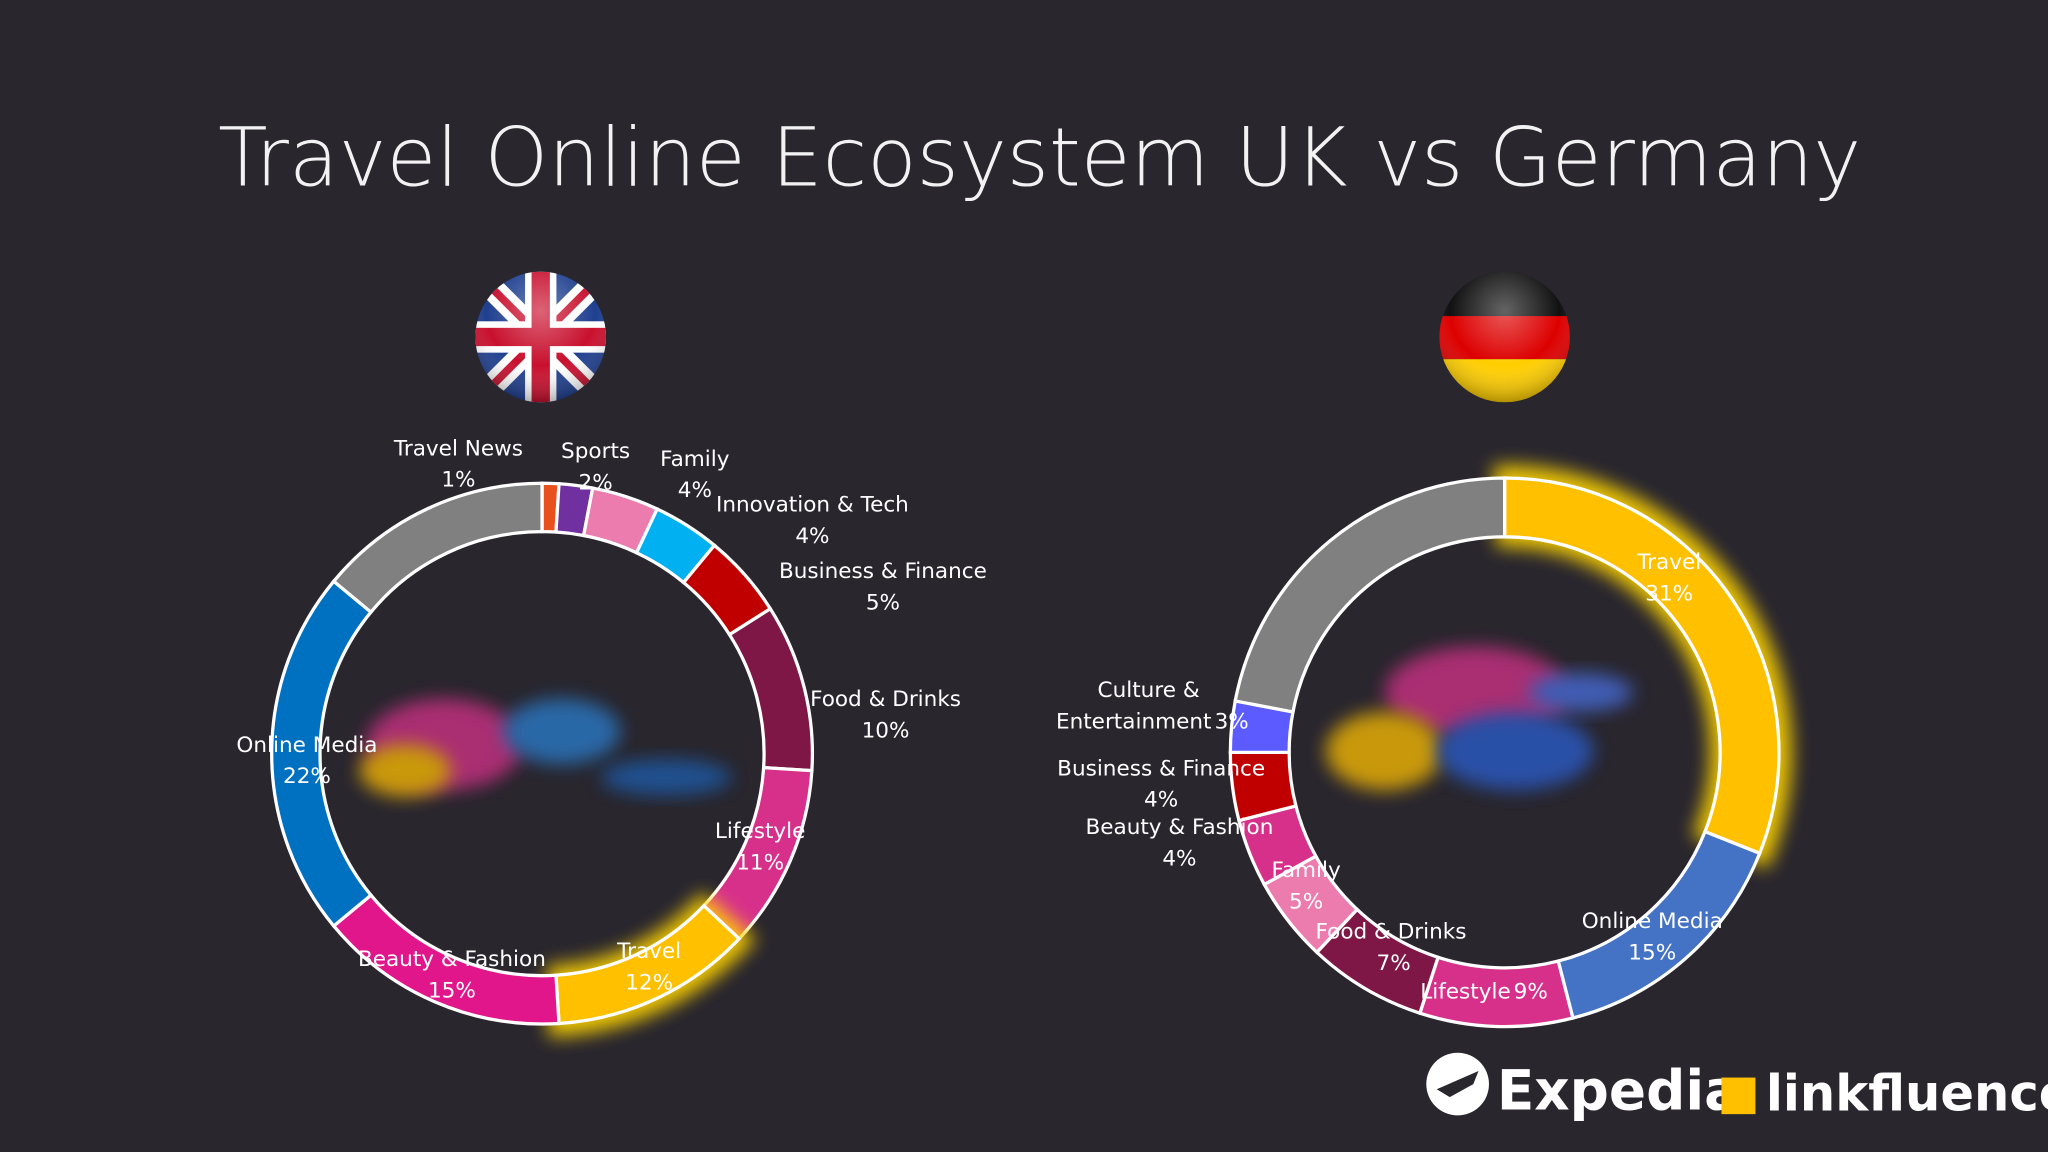 This screenshot has width=2048, height=1152. I want to click on network-illustration, so click(996, 721).